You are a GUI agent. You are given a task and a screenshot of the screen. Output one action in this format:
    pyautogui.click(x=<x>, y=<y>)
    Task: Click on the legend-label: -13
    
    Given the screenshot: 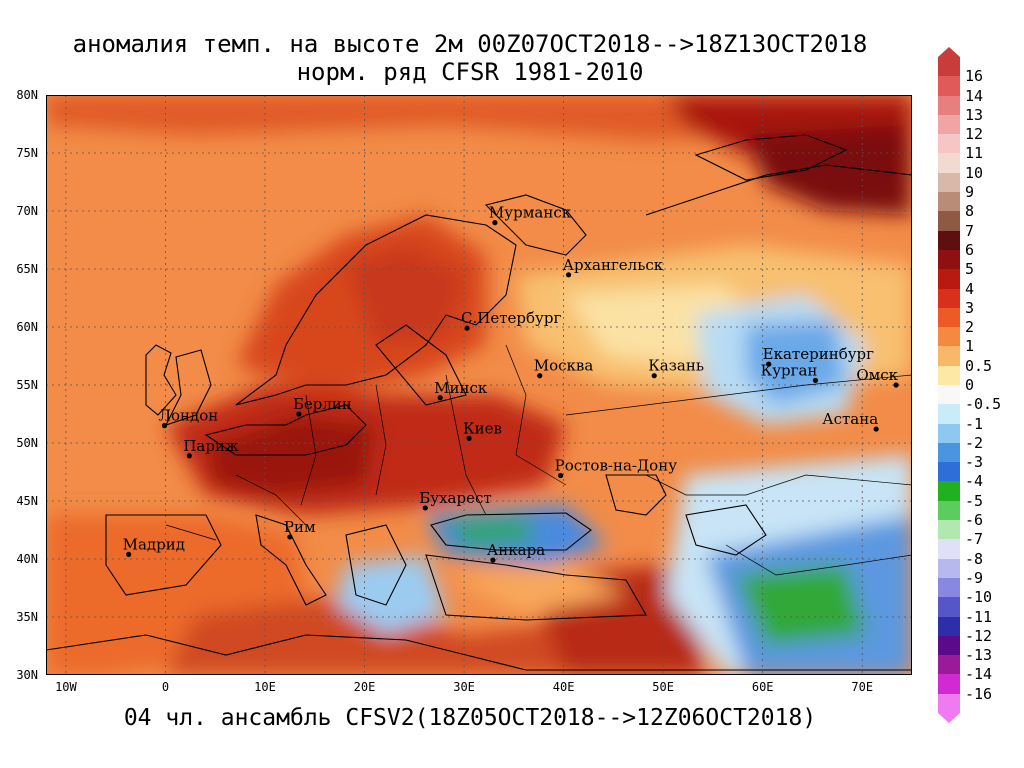 What is the action you would take?
    pyautogui.click(x=979, y=655)
    